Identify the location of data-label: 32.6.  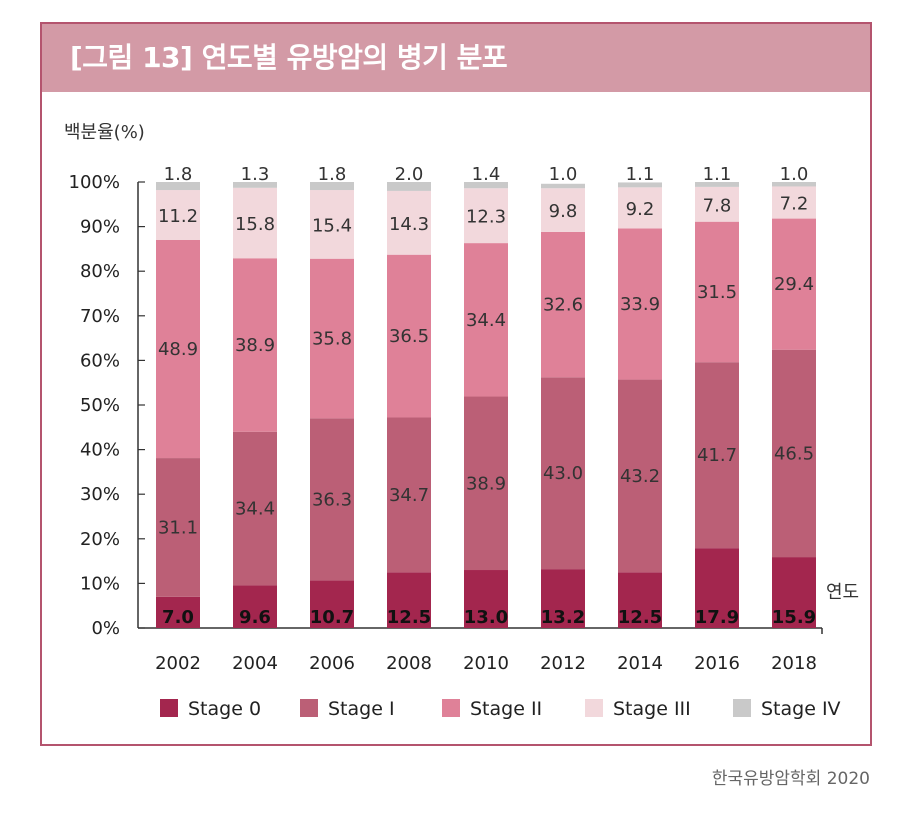
(563, 305).